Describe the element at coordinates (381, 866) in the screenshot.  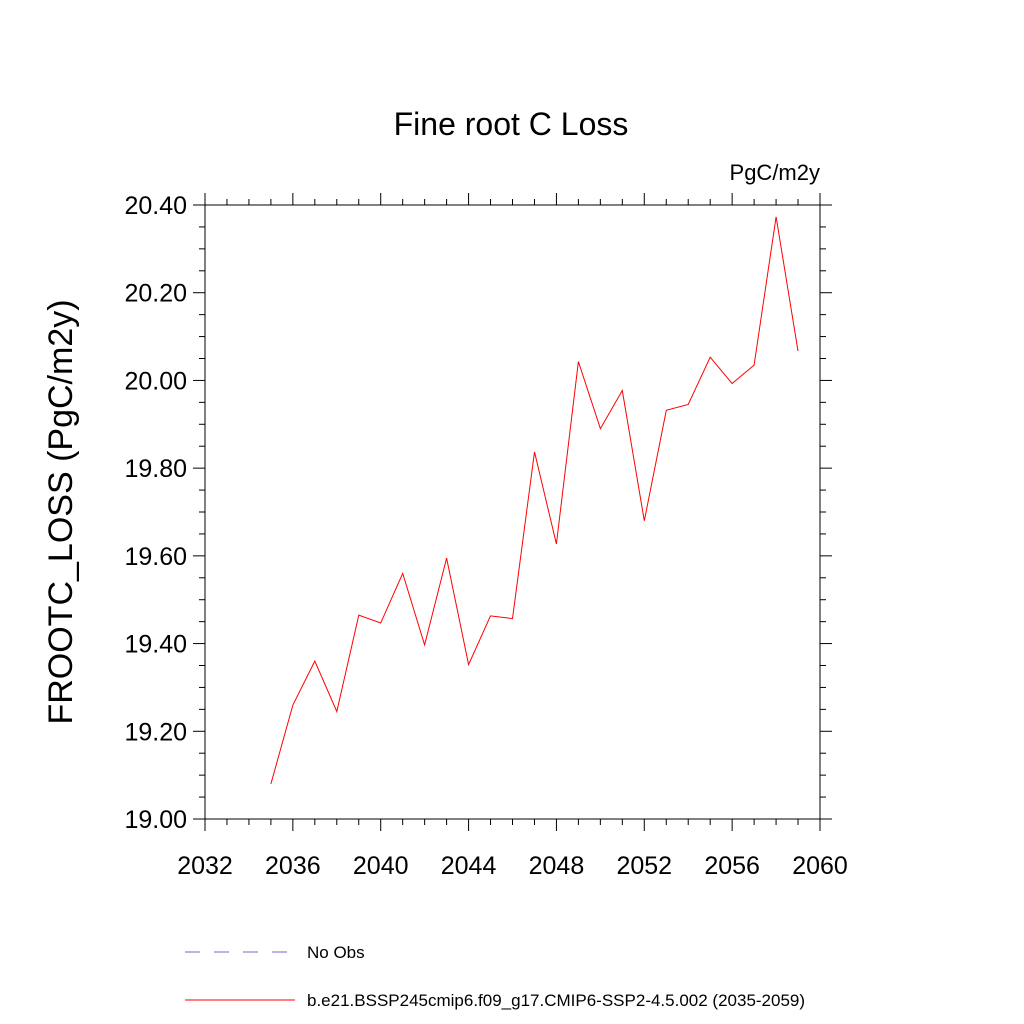
I see `x-tick-label: 2040` at that location.